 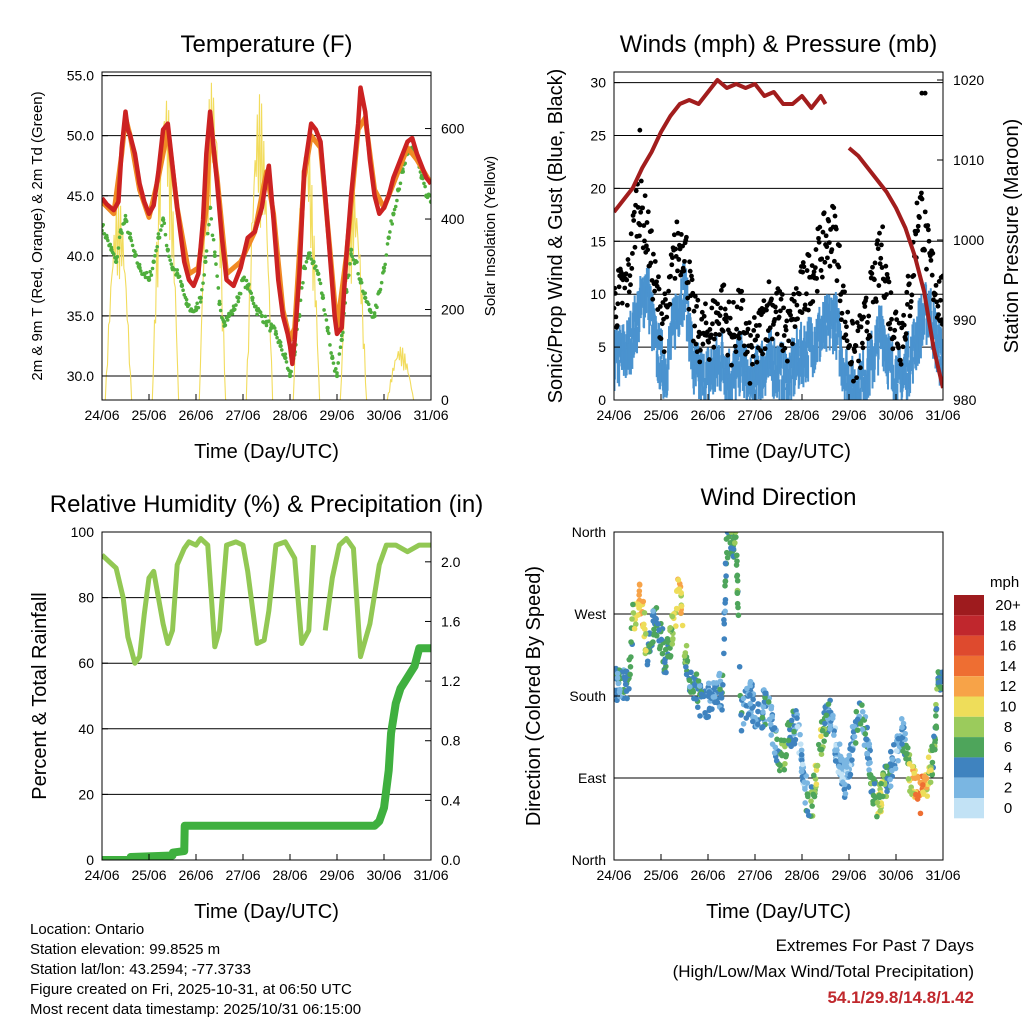 I want to click on temperature-x-tick-label: 25/06, so click(x=148, y=415).